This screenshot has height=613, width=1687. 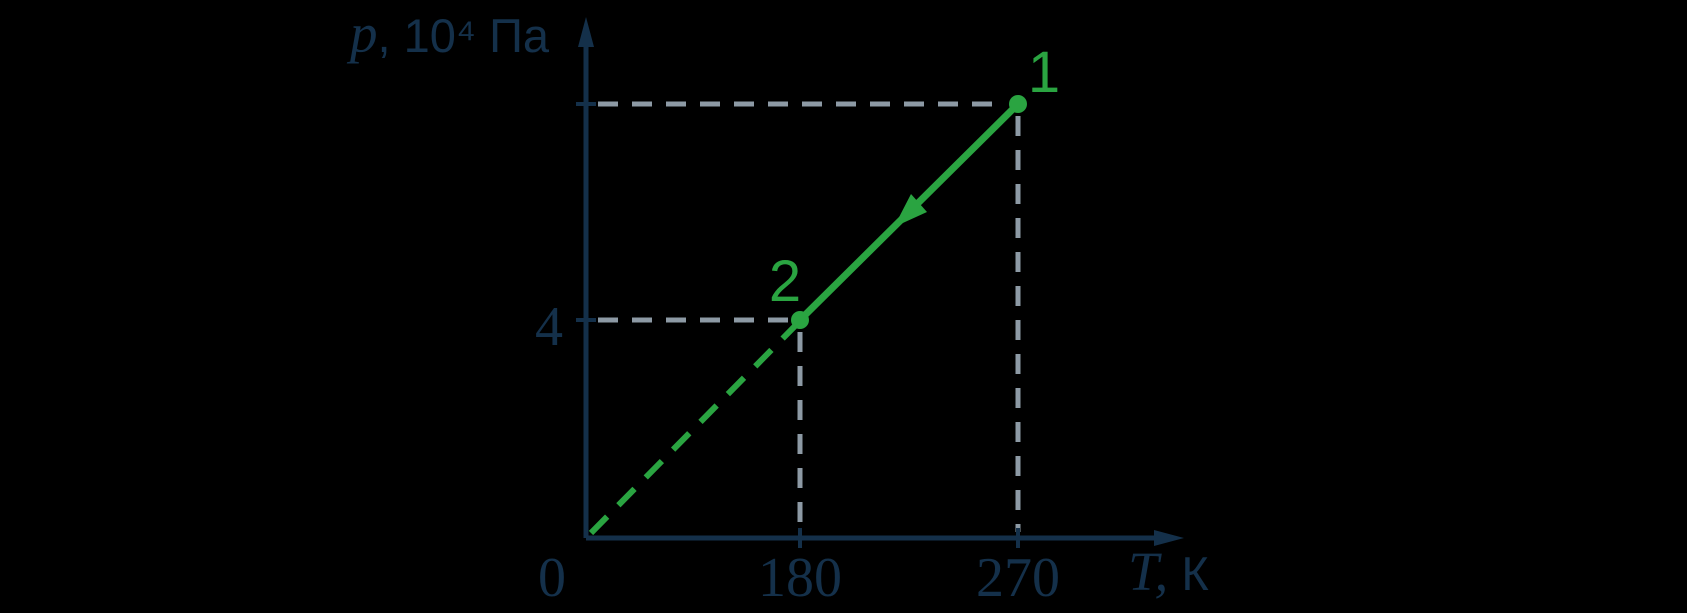 I want to click on y-axis-variable: p, so click(x=362, y=33).